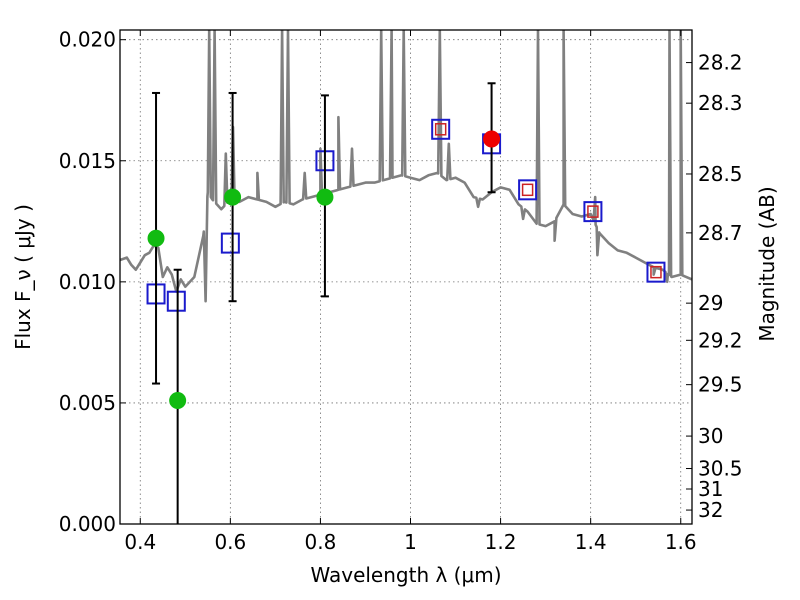 The image size is (800, 600). What do you see at coordinates (720, 469) in the screenshot?
I see `magnitude-tick-label: 30.5` at bounding box center [720, 469].